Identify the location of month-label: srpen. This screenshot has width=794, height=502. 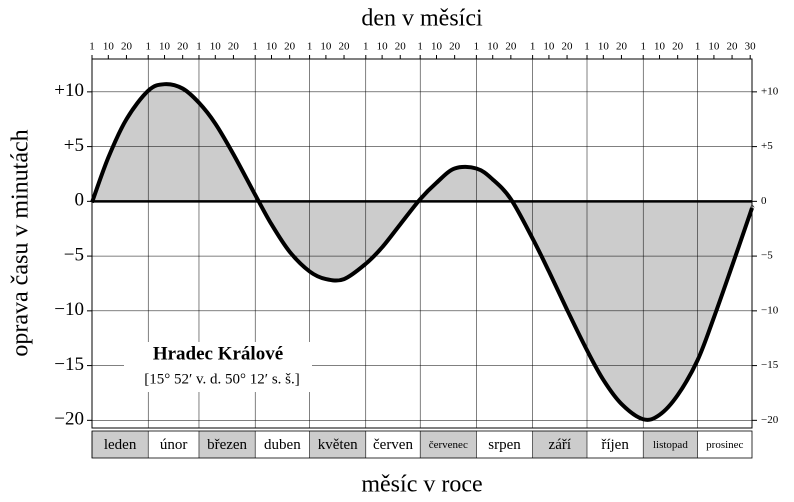
(504, 445).